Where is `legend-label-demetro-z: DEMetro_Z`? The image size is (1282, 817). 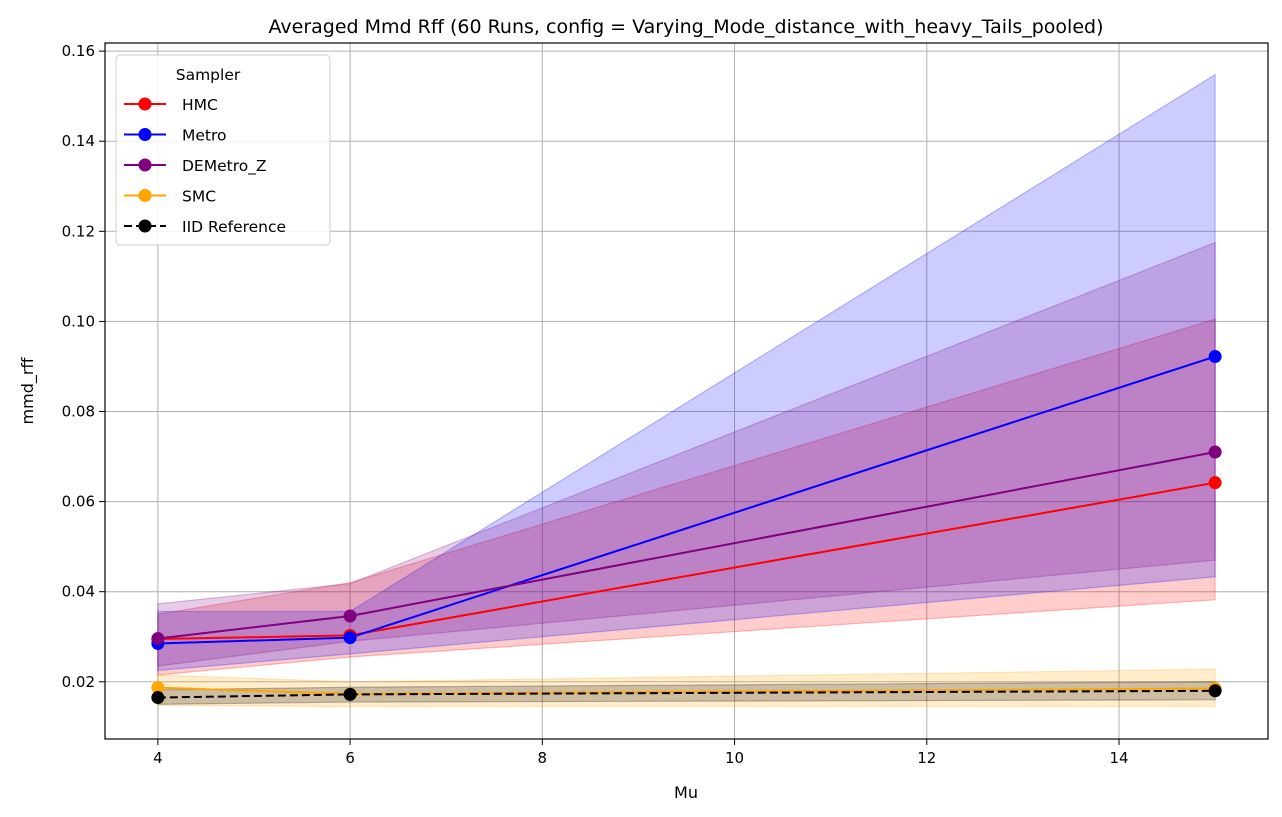 legend-label-demetro-z: DEMetro_Z is located at coordinates (224, 166).